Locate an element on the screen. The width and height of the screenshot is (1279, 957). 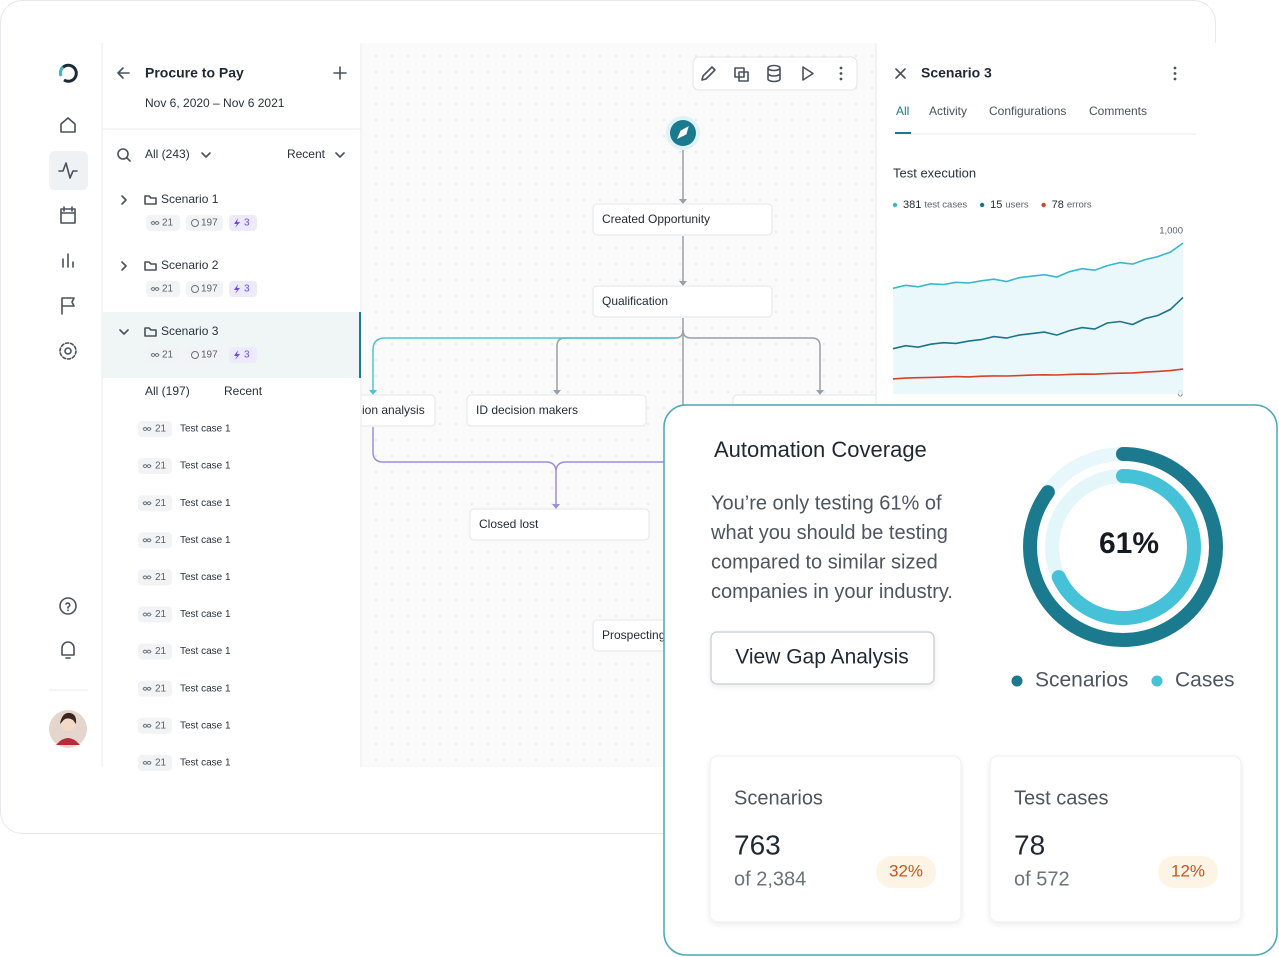
filter-chevron is located at coordinates (206, 155).